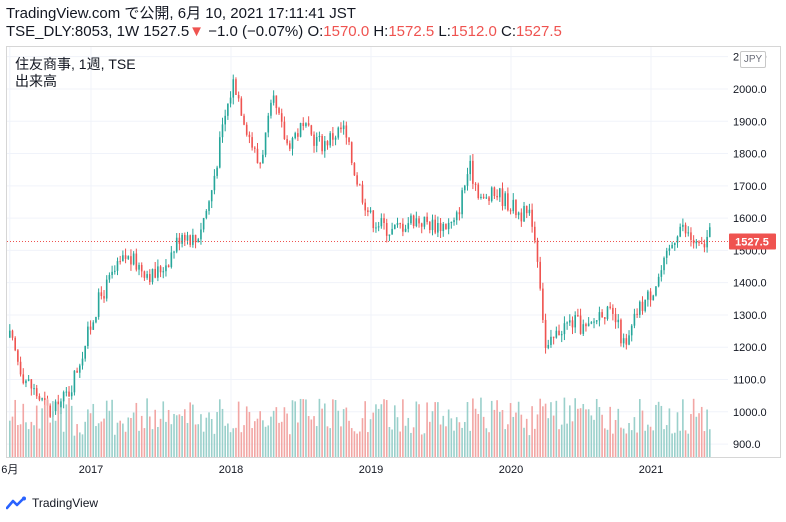 Image resolution: width=786 pixels, height=522 pixels. I want to click on tradingview-logo-icon, so click(16, 503).